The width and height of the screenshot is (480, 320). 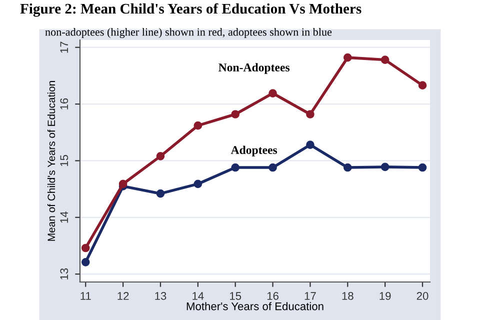 What do you see at coordinates (272, 296) in the screenshot?
I see `x-tick-label: 16` at bounding box center [272, 296].